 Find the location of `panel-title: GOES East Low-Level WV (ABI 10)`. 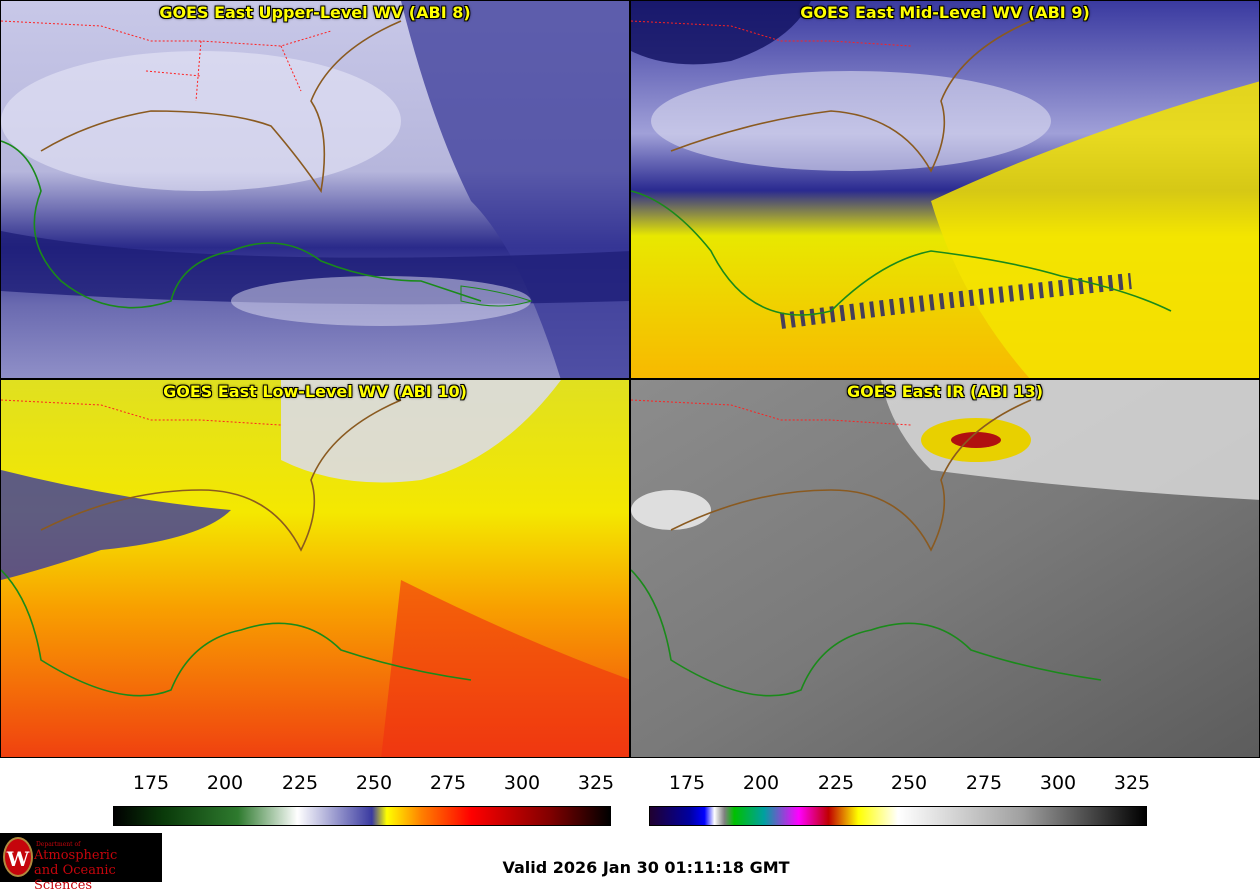

panel-title: GOES East Low-Level WV (ABI 10) is located at coordinates (315, 391).